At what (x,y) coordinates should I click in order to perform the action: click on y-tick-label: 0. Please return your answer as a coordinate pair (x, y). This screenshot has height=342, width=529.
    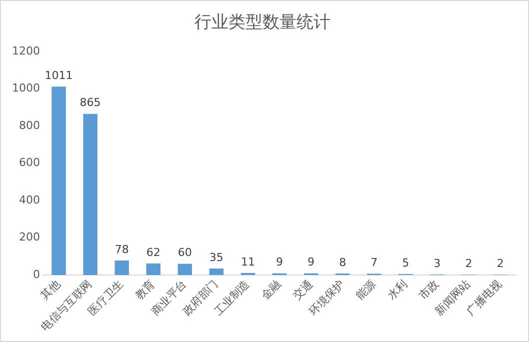
    Looking at the image, I should click on (36, 274).